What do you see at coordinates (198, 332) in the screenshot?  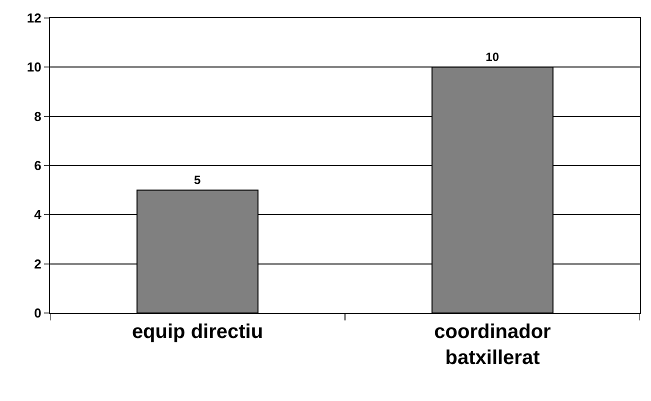 I see `x-tick-label: equip directiu` at bounding box center [198, 332].